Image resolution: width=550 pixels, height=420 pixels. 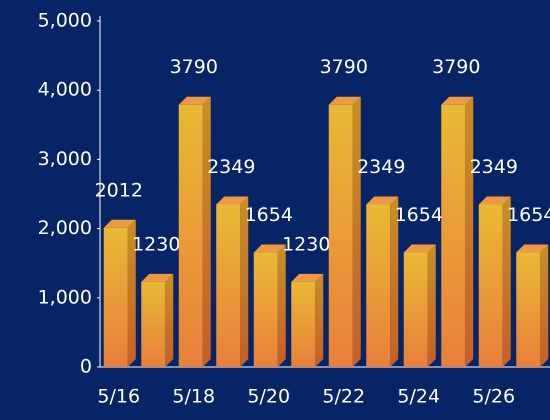 What do you see at coordinates (268, 397) in the screenshot?
I see `x-tick-label: 5/20` at bounding box center [268, 397].